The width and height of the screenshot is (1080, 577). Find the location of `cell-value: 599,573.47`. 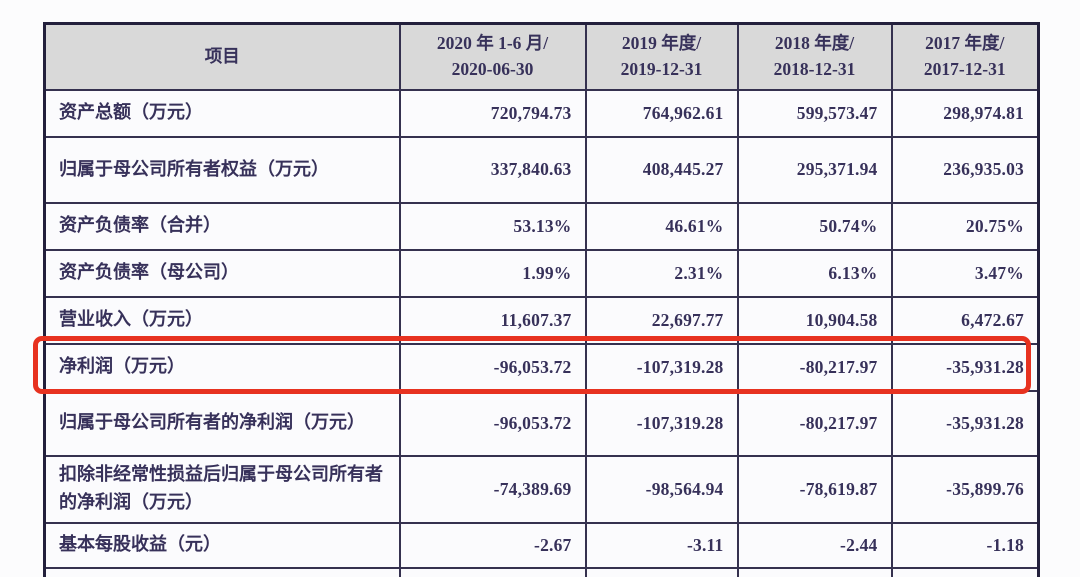

cell-value: 599,573.47 is located at coordinates (814, 113).